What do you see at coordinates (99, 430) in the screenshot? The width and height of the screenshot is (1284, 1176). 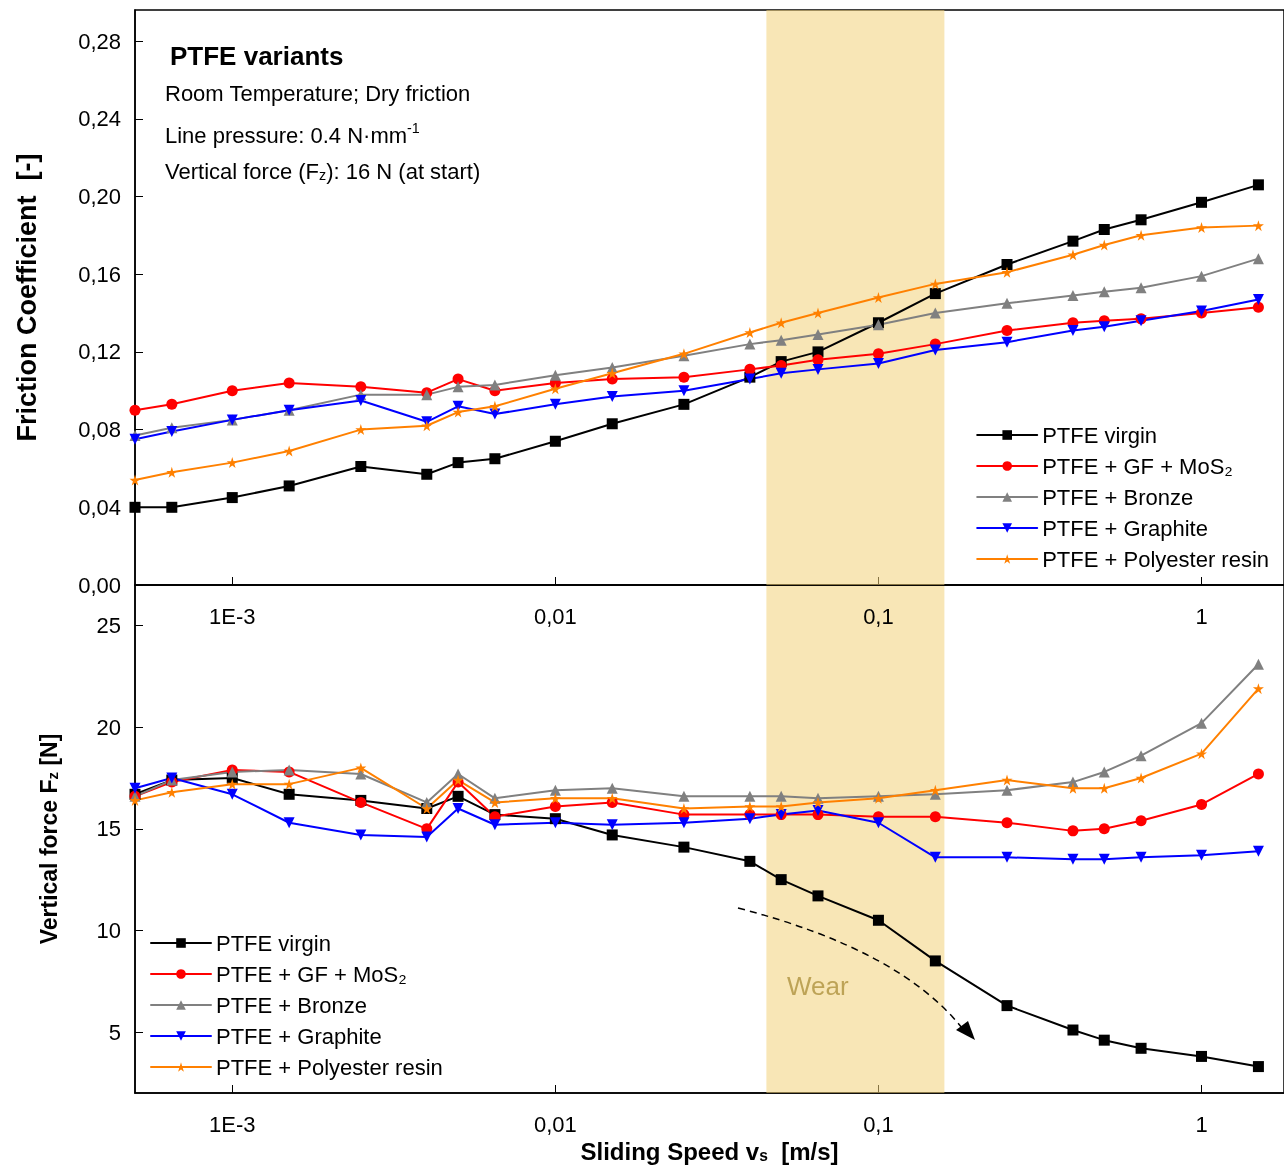 I see `y-tick-label: 0,08` at bounding box center [99, 430].